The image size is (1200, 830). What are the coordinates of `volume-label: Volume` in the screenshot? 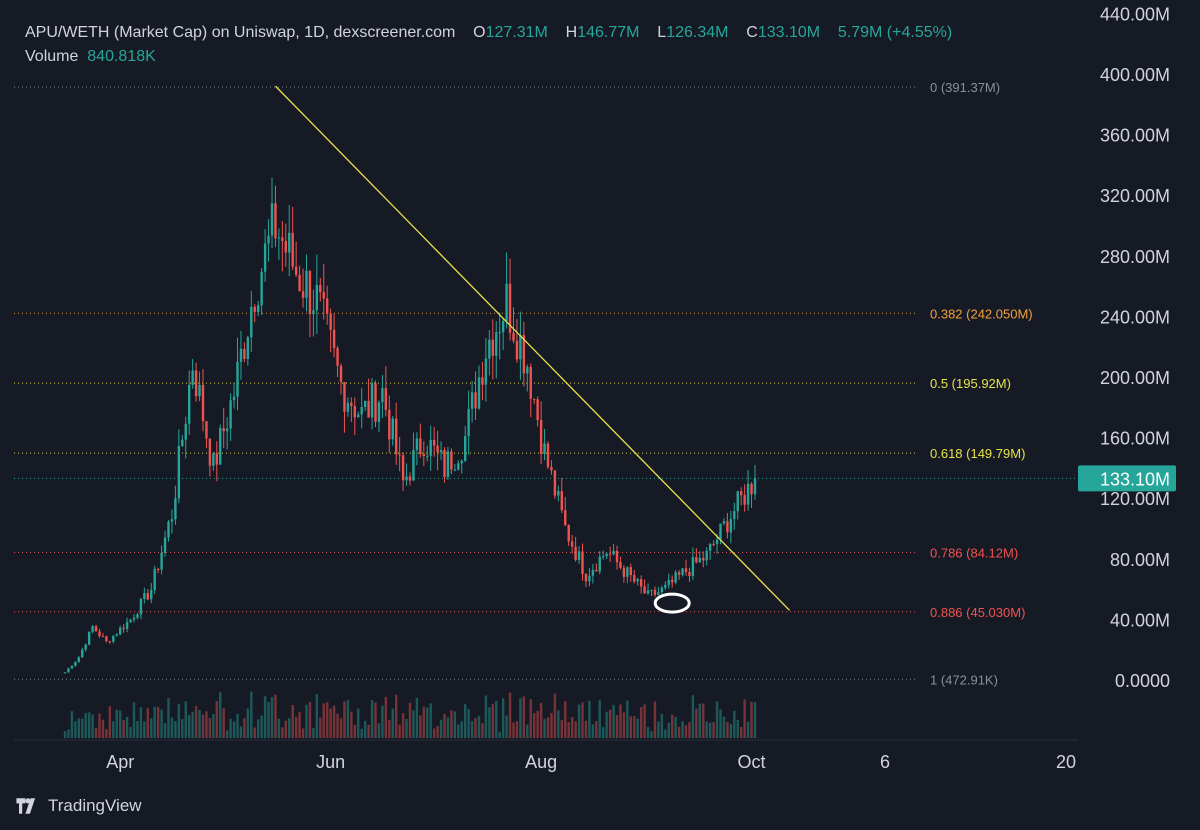 It's located at (52, 56).